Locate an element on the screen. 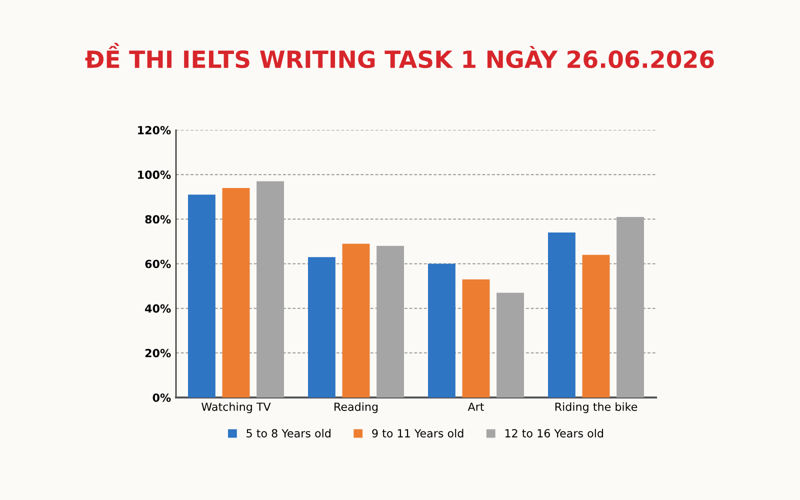 Image resolution: width=800 pixels, height=500 pixels. y-tick-label: 40% is located at coordinates (158, 308).